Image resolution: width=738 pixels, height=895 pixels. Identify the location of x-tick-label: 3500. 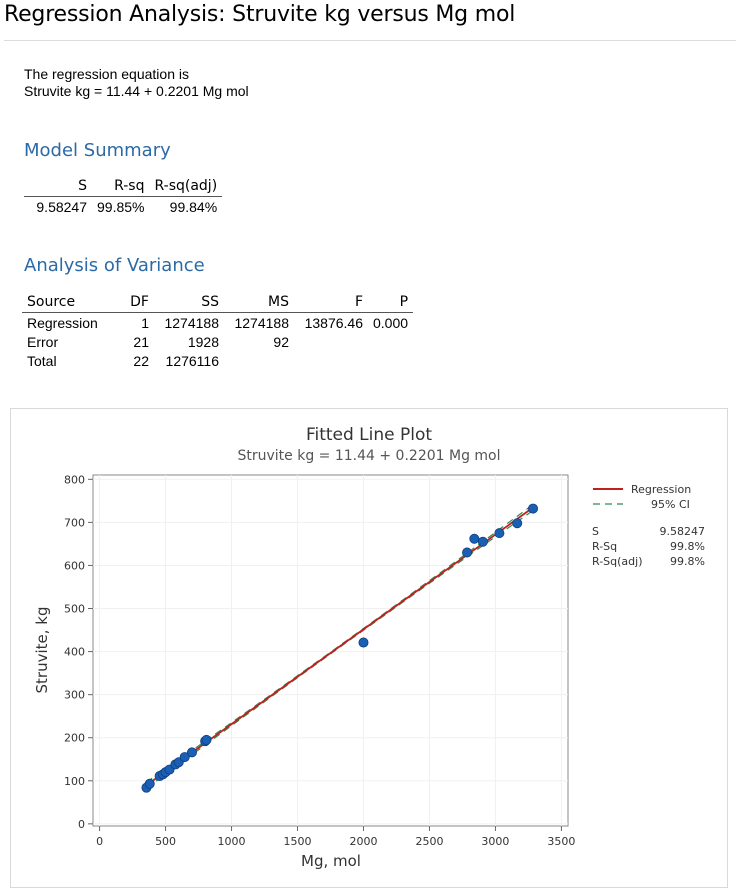
(561, 841).